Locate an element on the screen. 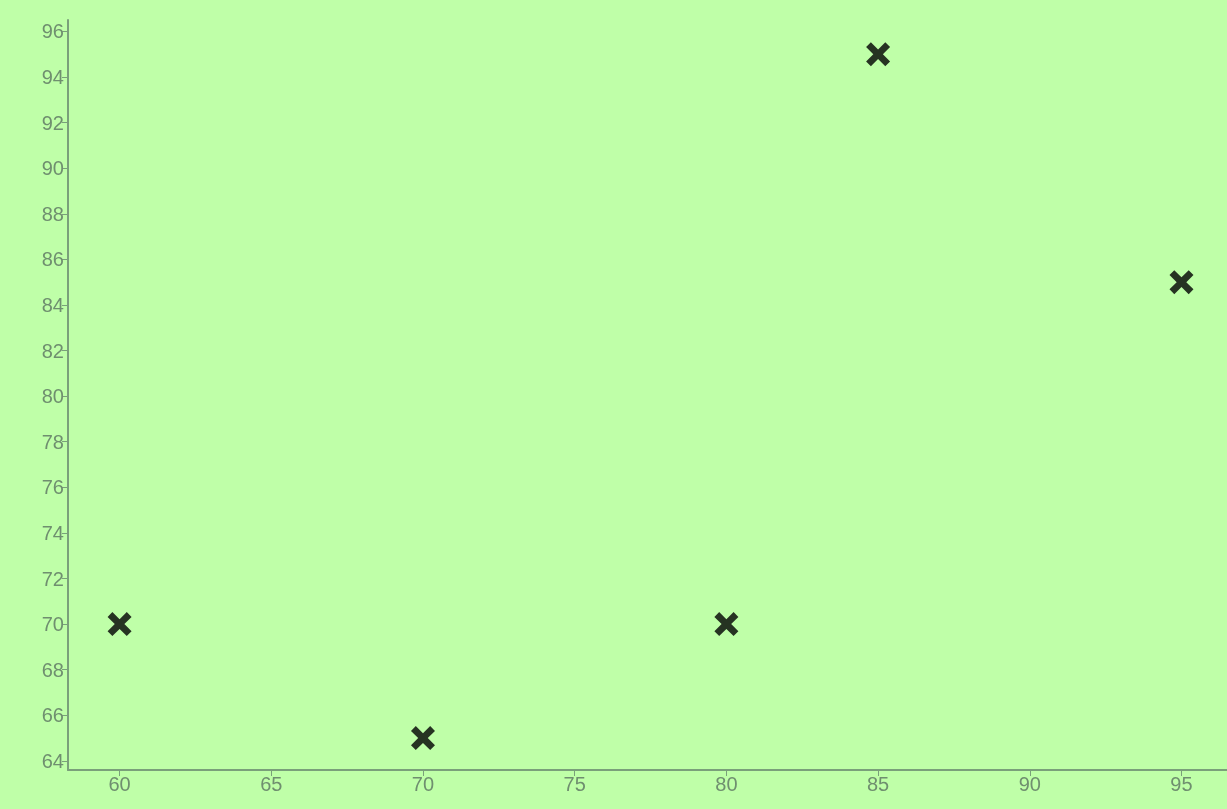 The width and height of the screenshot is (1227, 809). y-tick-label: 90 is located at coordinates (52, 168).